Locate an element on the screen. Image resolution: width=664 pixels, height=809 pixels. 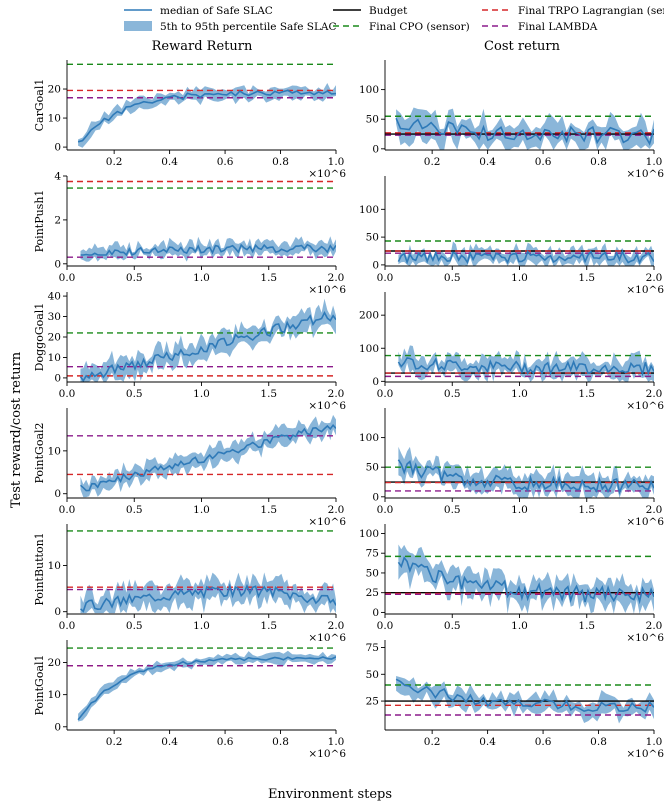
legend-entry: 5th to 95th percentile Safe SLAC is located at coordinates (230, 27).